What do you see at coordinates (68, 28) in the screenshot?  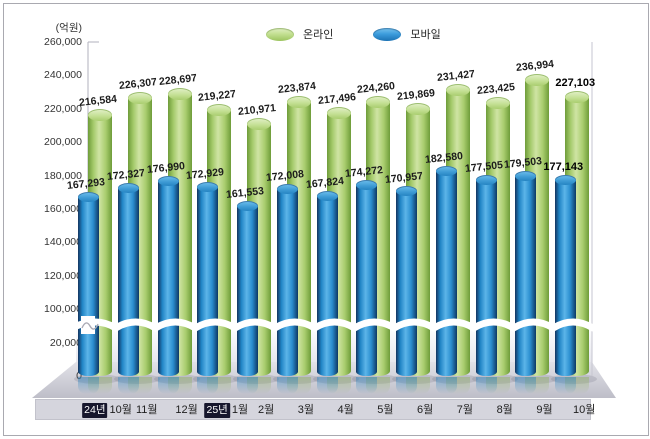 I see `y-axis-unit-label: (억원)` at bounding box center [68, 28].